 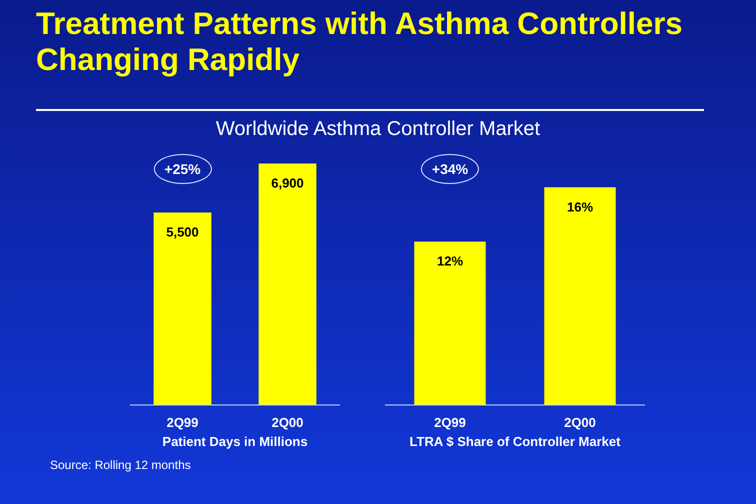 What do you see at coordinates (360, 42) in the screenshot?
I see `chart-title: Treatment Patterns with Asthma Controllers Changing Rapidly` at bounding box center [360, 42].